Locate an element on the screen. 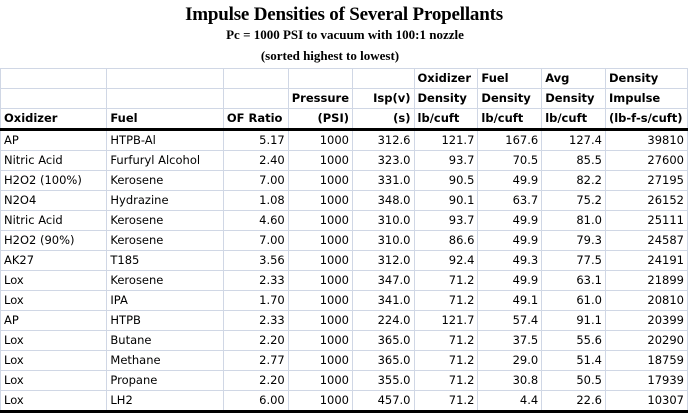  table-cell: 3.56 is located at coordinates (255, 260).